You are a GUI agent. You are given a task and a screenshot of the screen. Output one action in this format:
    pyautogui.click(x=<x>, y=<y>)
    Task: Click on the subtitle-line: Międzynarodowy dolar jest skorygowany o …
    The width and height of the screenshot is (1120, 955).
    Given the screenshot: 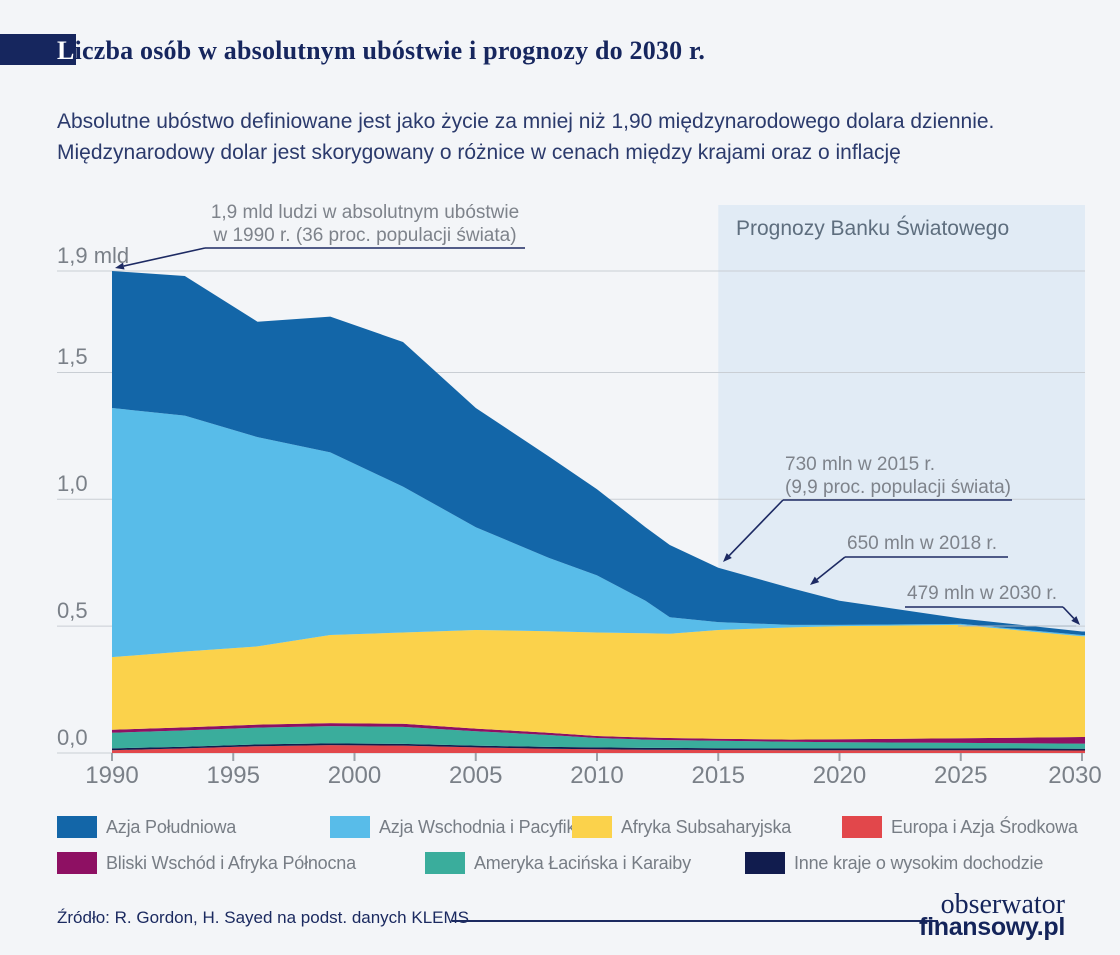 What is the action you would take?
    pyautogui.click(x=479, y=152)
    